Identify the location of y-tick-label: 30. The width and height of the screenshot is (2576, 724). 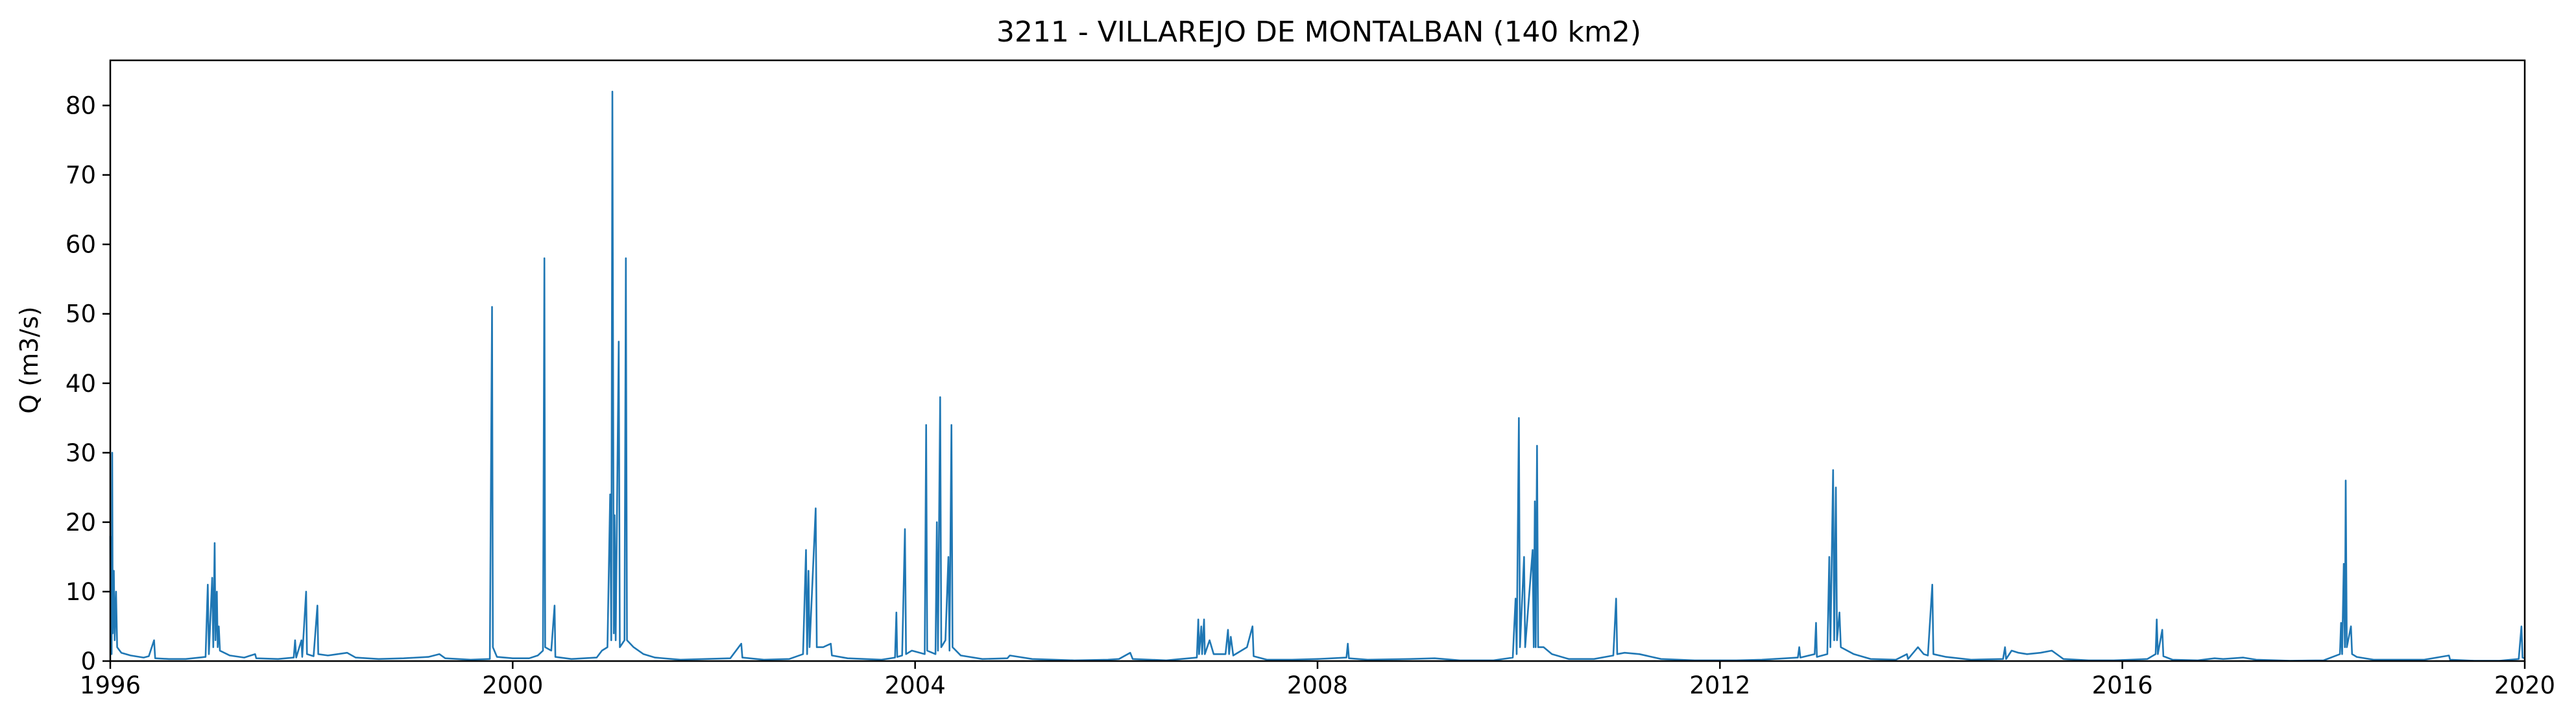
(81, 453).